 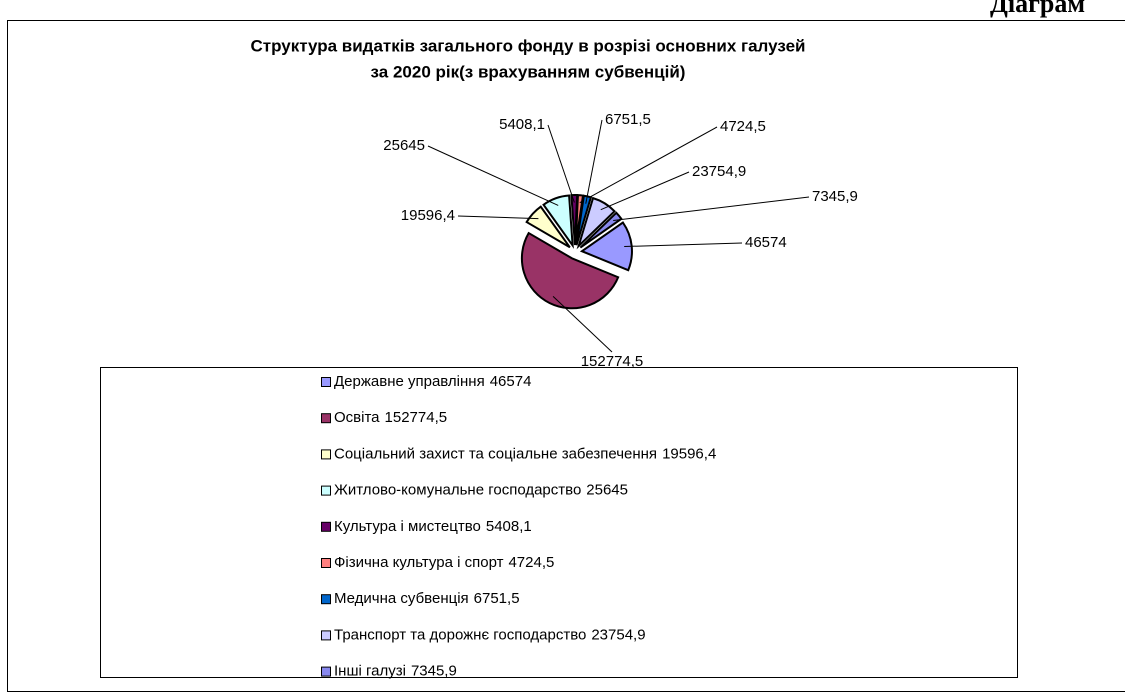 I want to click on legend-entry: Культура і мистецтво 5408,1, so click(x=433, y=526).